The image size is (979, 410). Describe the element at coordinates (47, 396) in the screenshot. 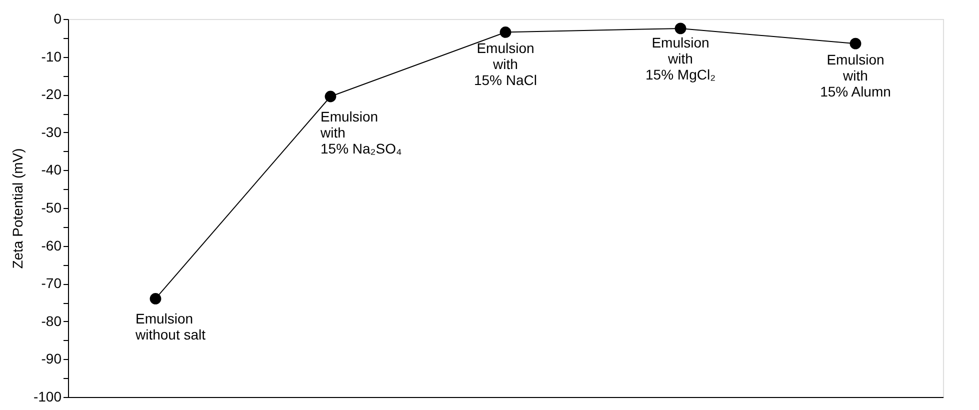

I see `y-tick-label: -100` at that location.